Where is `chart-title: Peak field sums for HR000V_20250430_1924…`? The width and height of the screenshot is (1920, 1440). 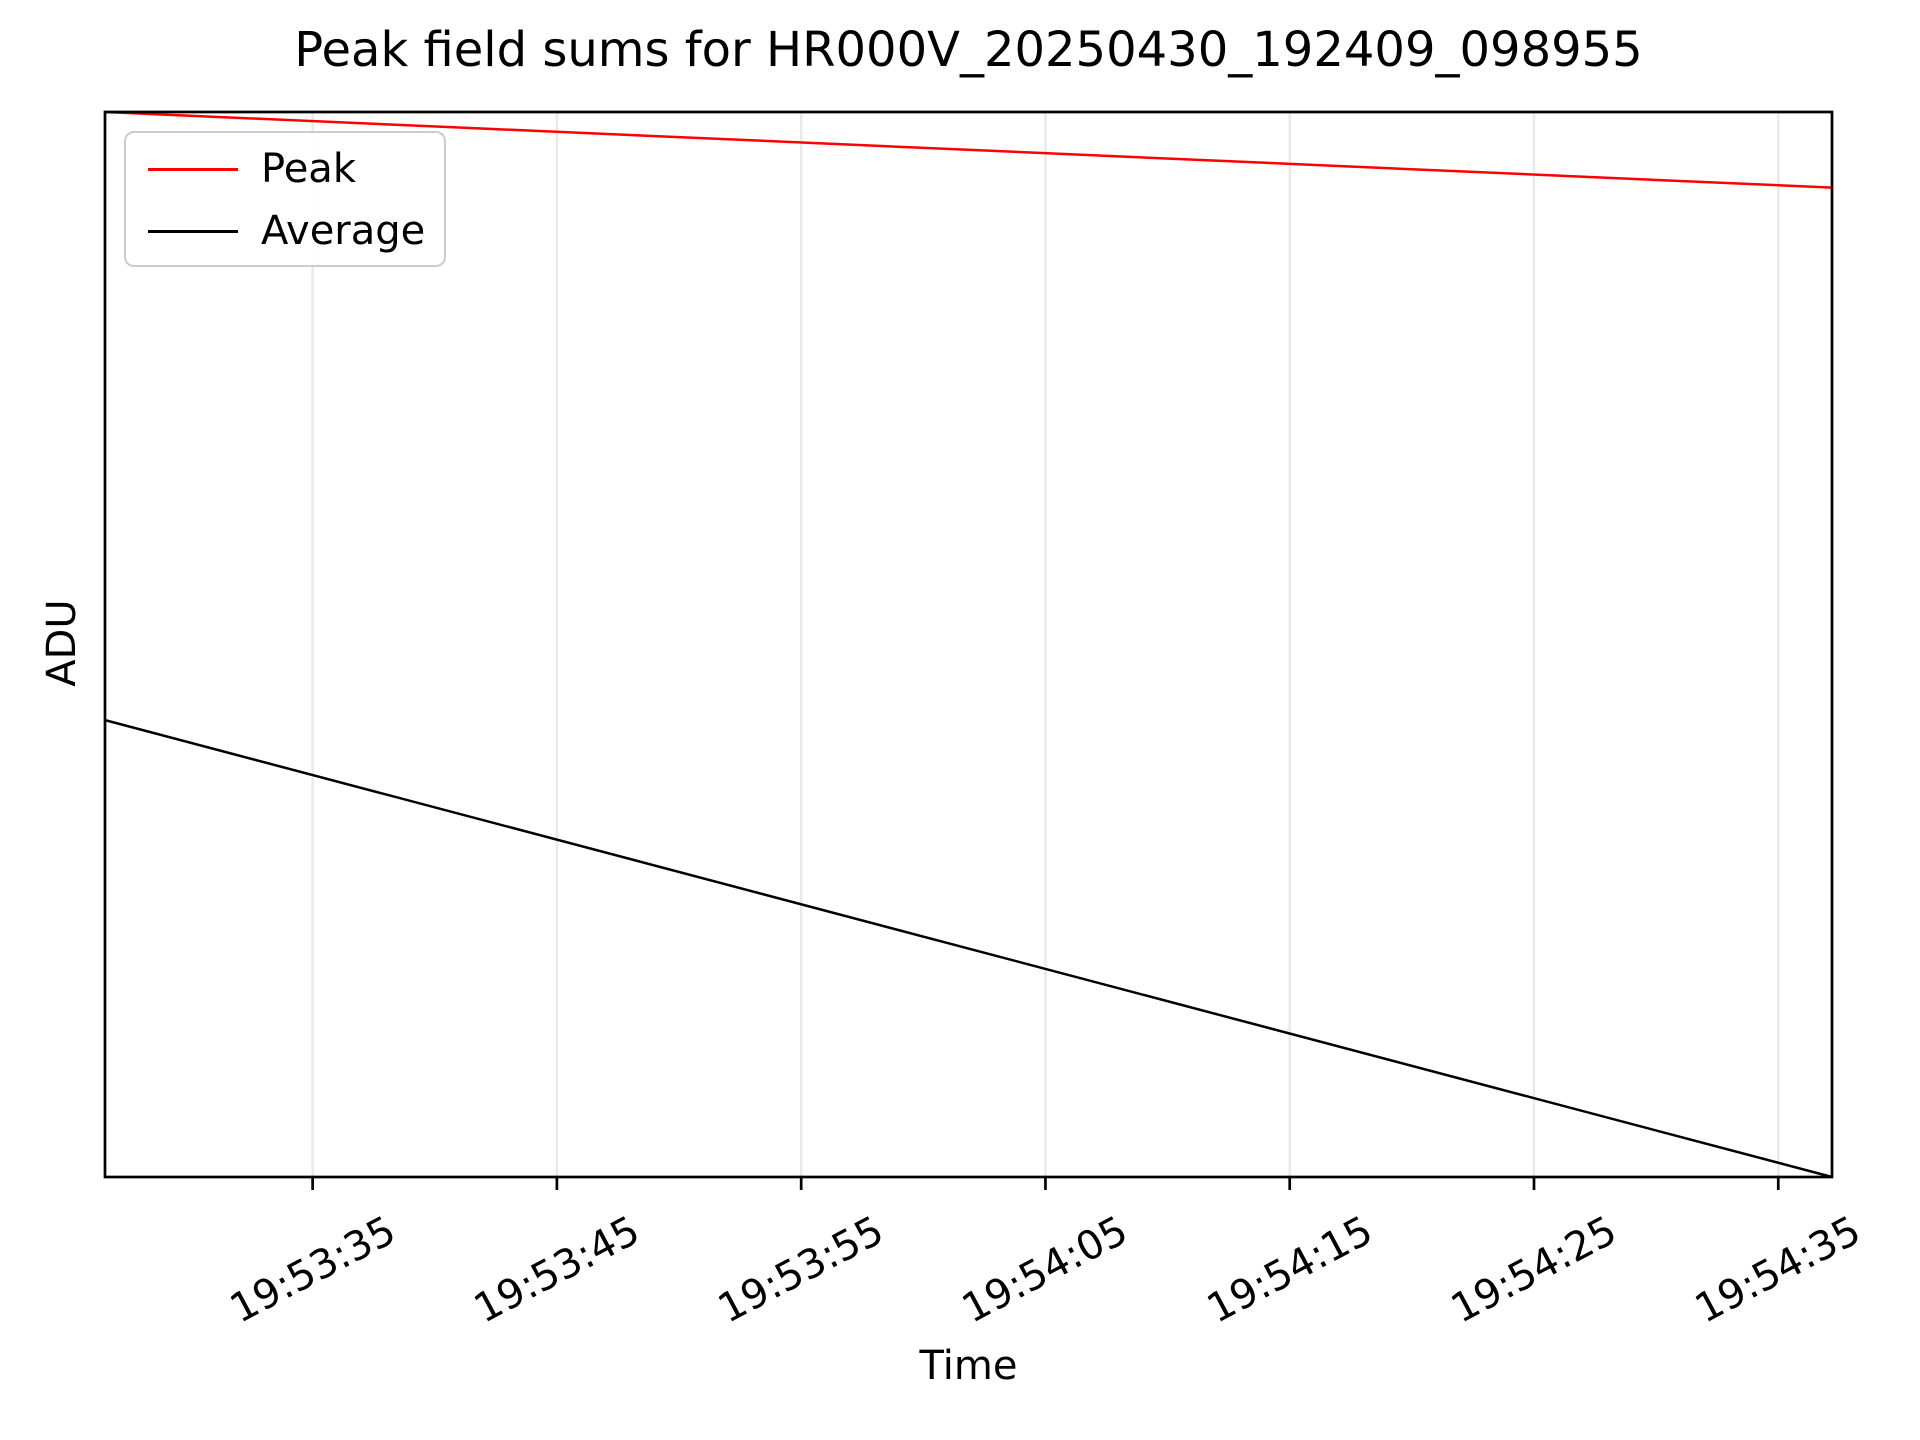 chart-title: Peak field sums for HR000V_20250430_1924… is located at coordinates (968, 50).